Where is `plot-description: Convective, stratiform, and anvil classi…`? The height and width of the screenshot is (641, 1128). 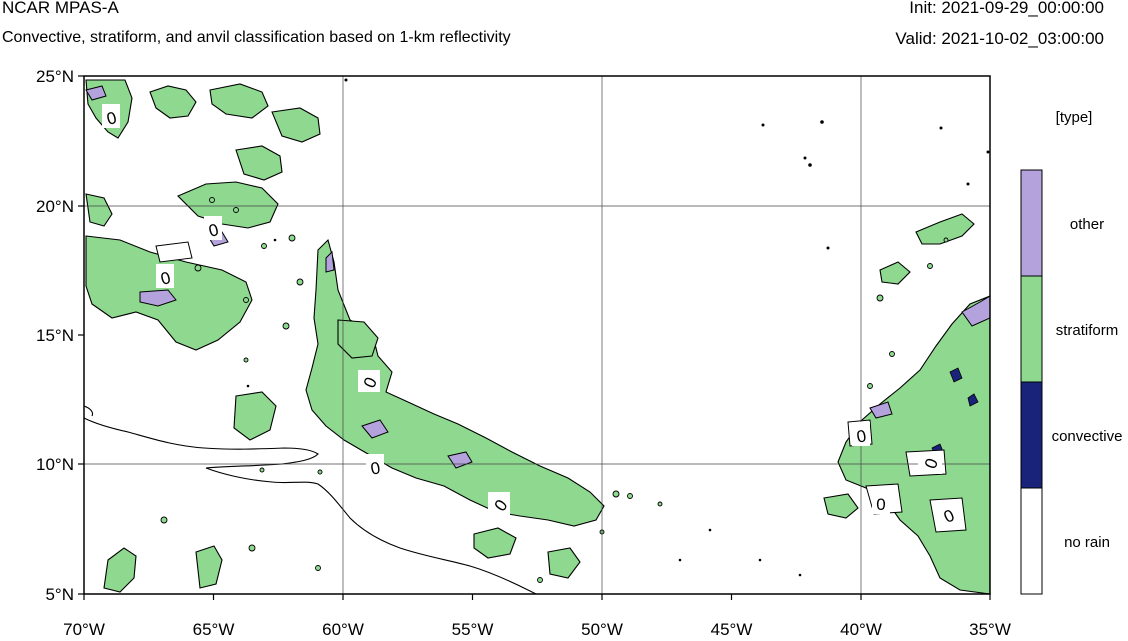 plot-description: Convective, stratiform, and anvil classi… is located at coordinates (256, 37).